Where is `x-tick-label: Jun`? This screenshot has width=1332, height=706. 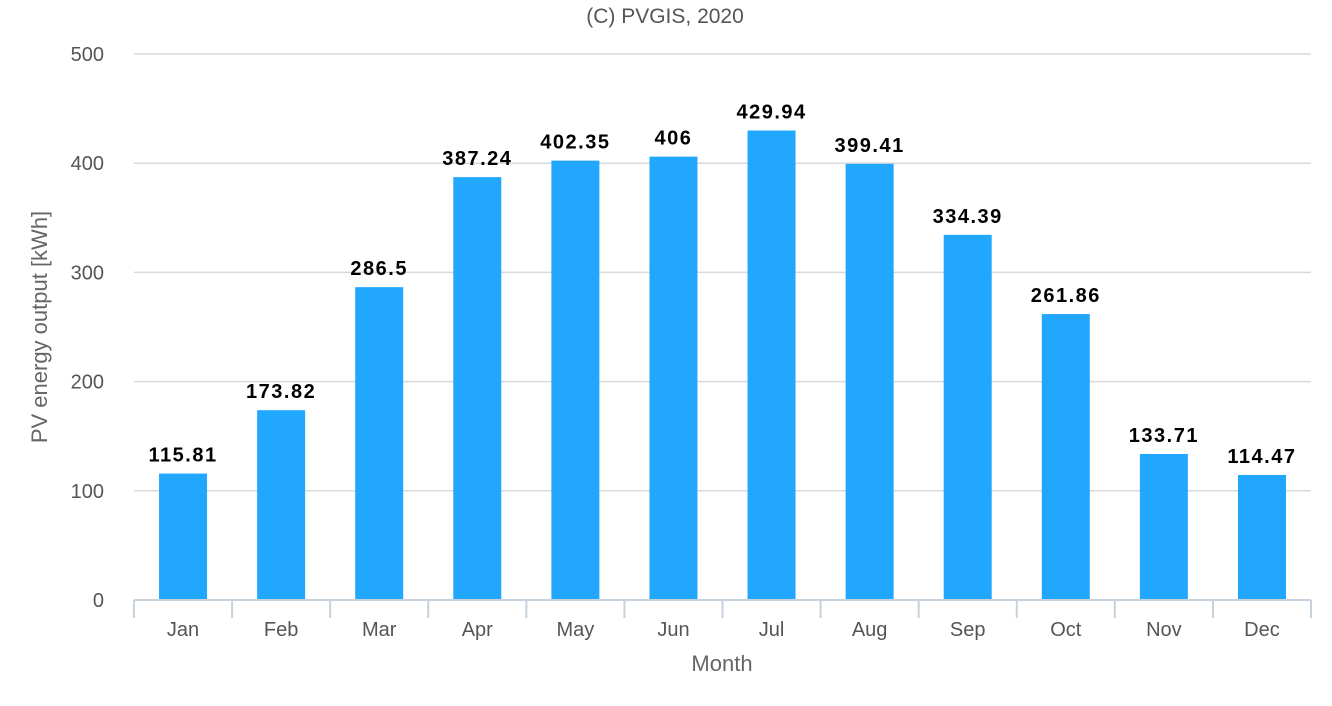 x-tick-label: Jun is located at coordinates (673, 630).